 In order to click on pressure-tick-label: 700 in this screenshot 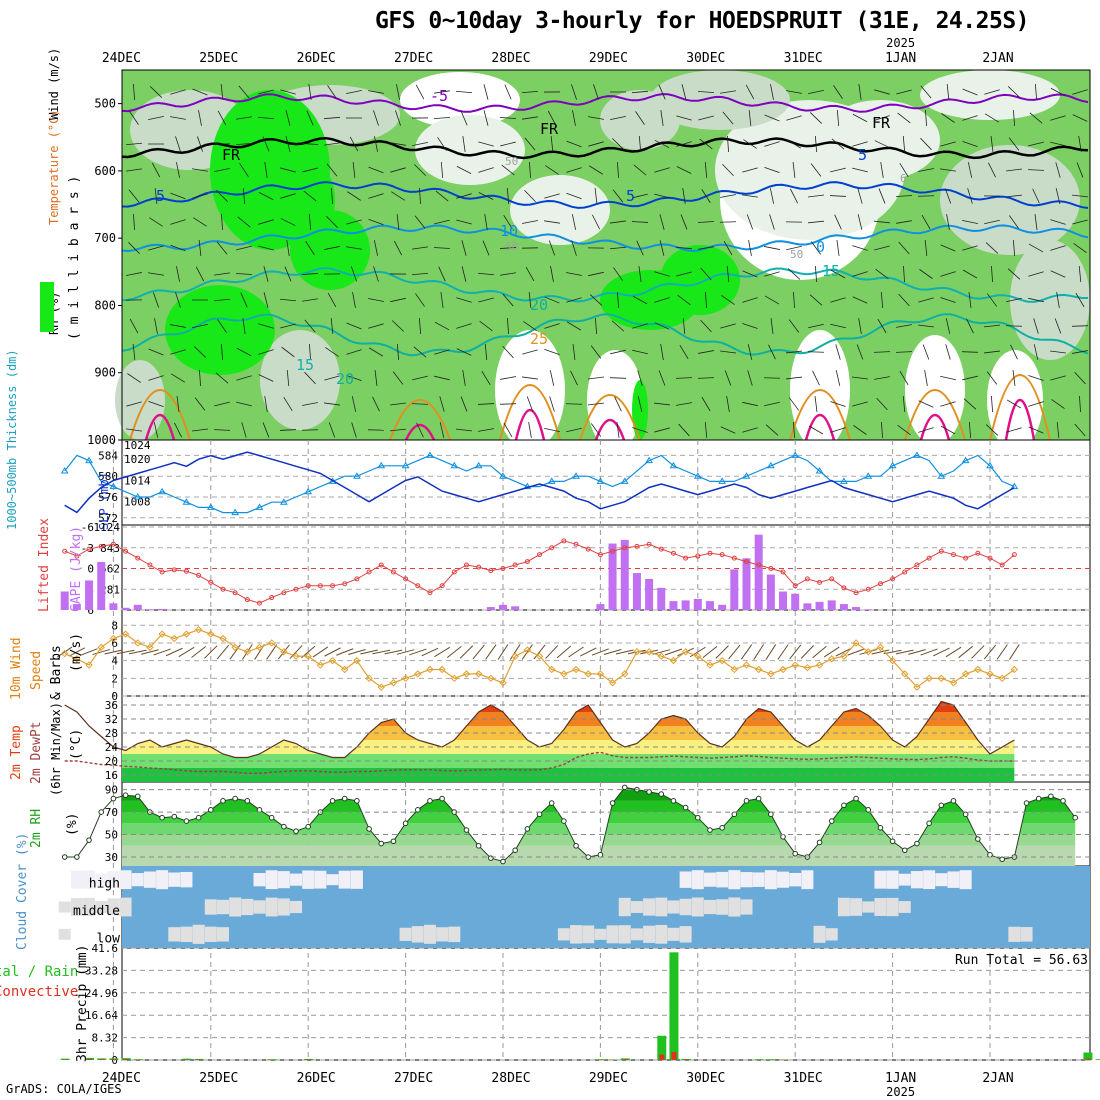, I will do `click(105, 238)`.